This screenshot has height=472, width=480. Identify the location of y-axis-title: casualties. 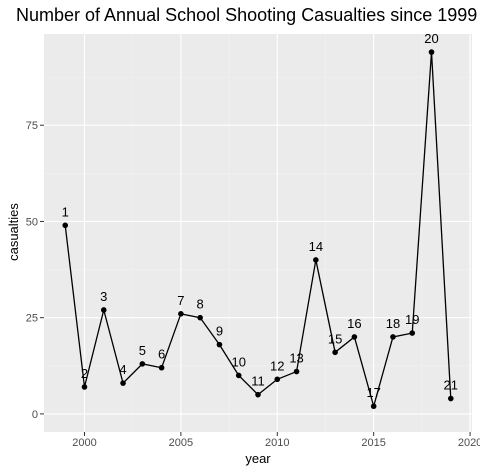
(13, 232).